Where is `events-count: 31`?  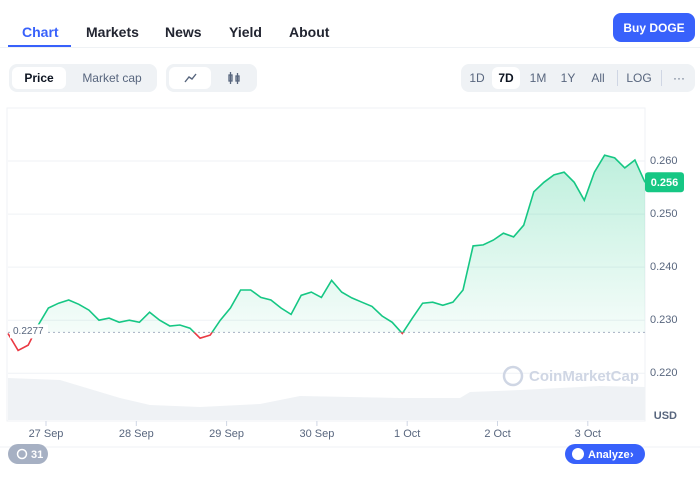
events-count: 31 is located at coordinates (37, 455).